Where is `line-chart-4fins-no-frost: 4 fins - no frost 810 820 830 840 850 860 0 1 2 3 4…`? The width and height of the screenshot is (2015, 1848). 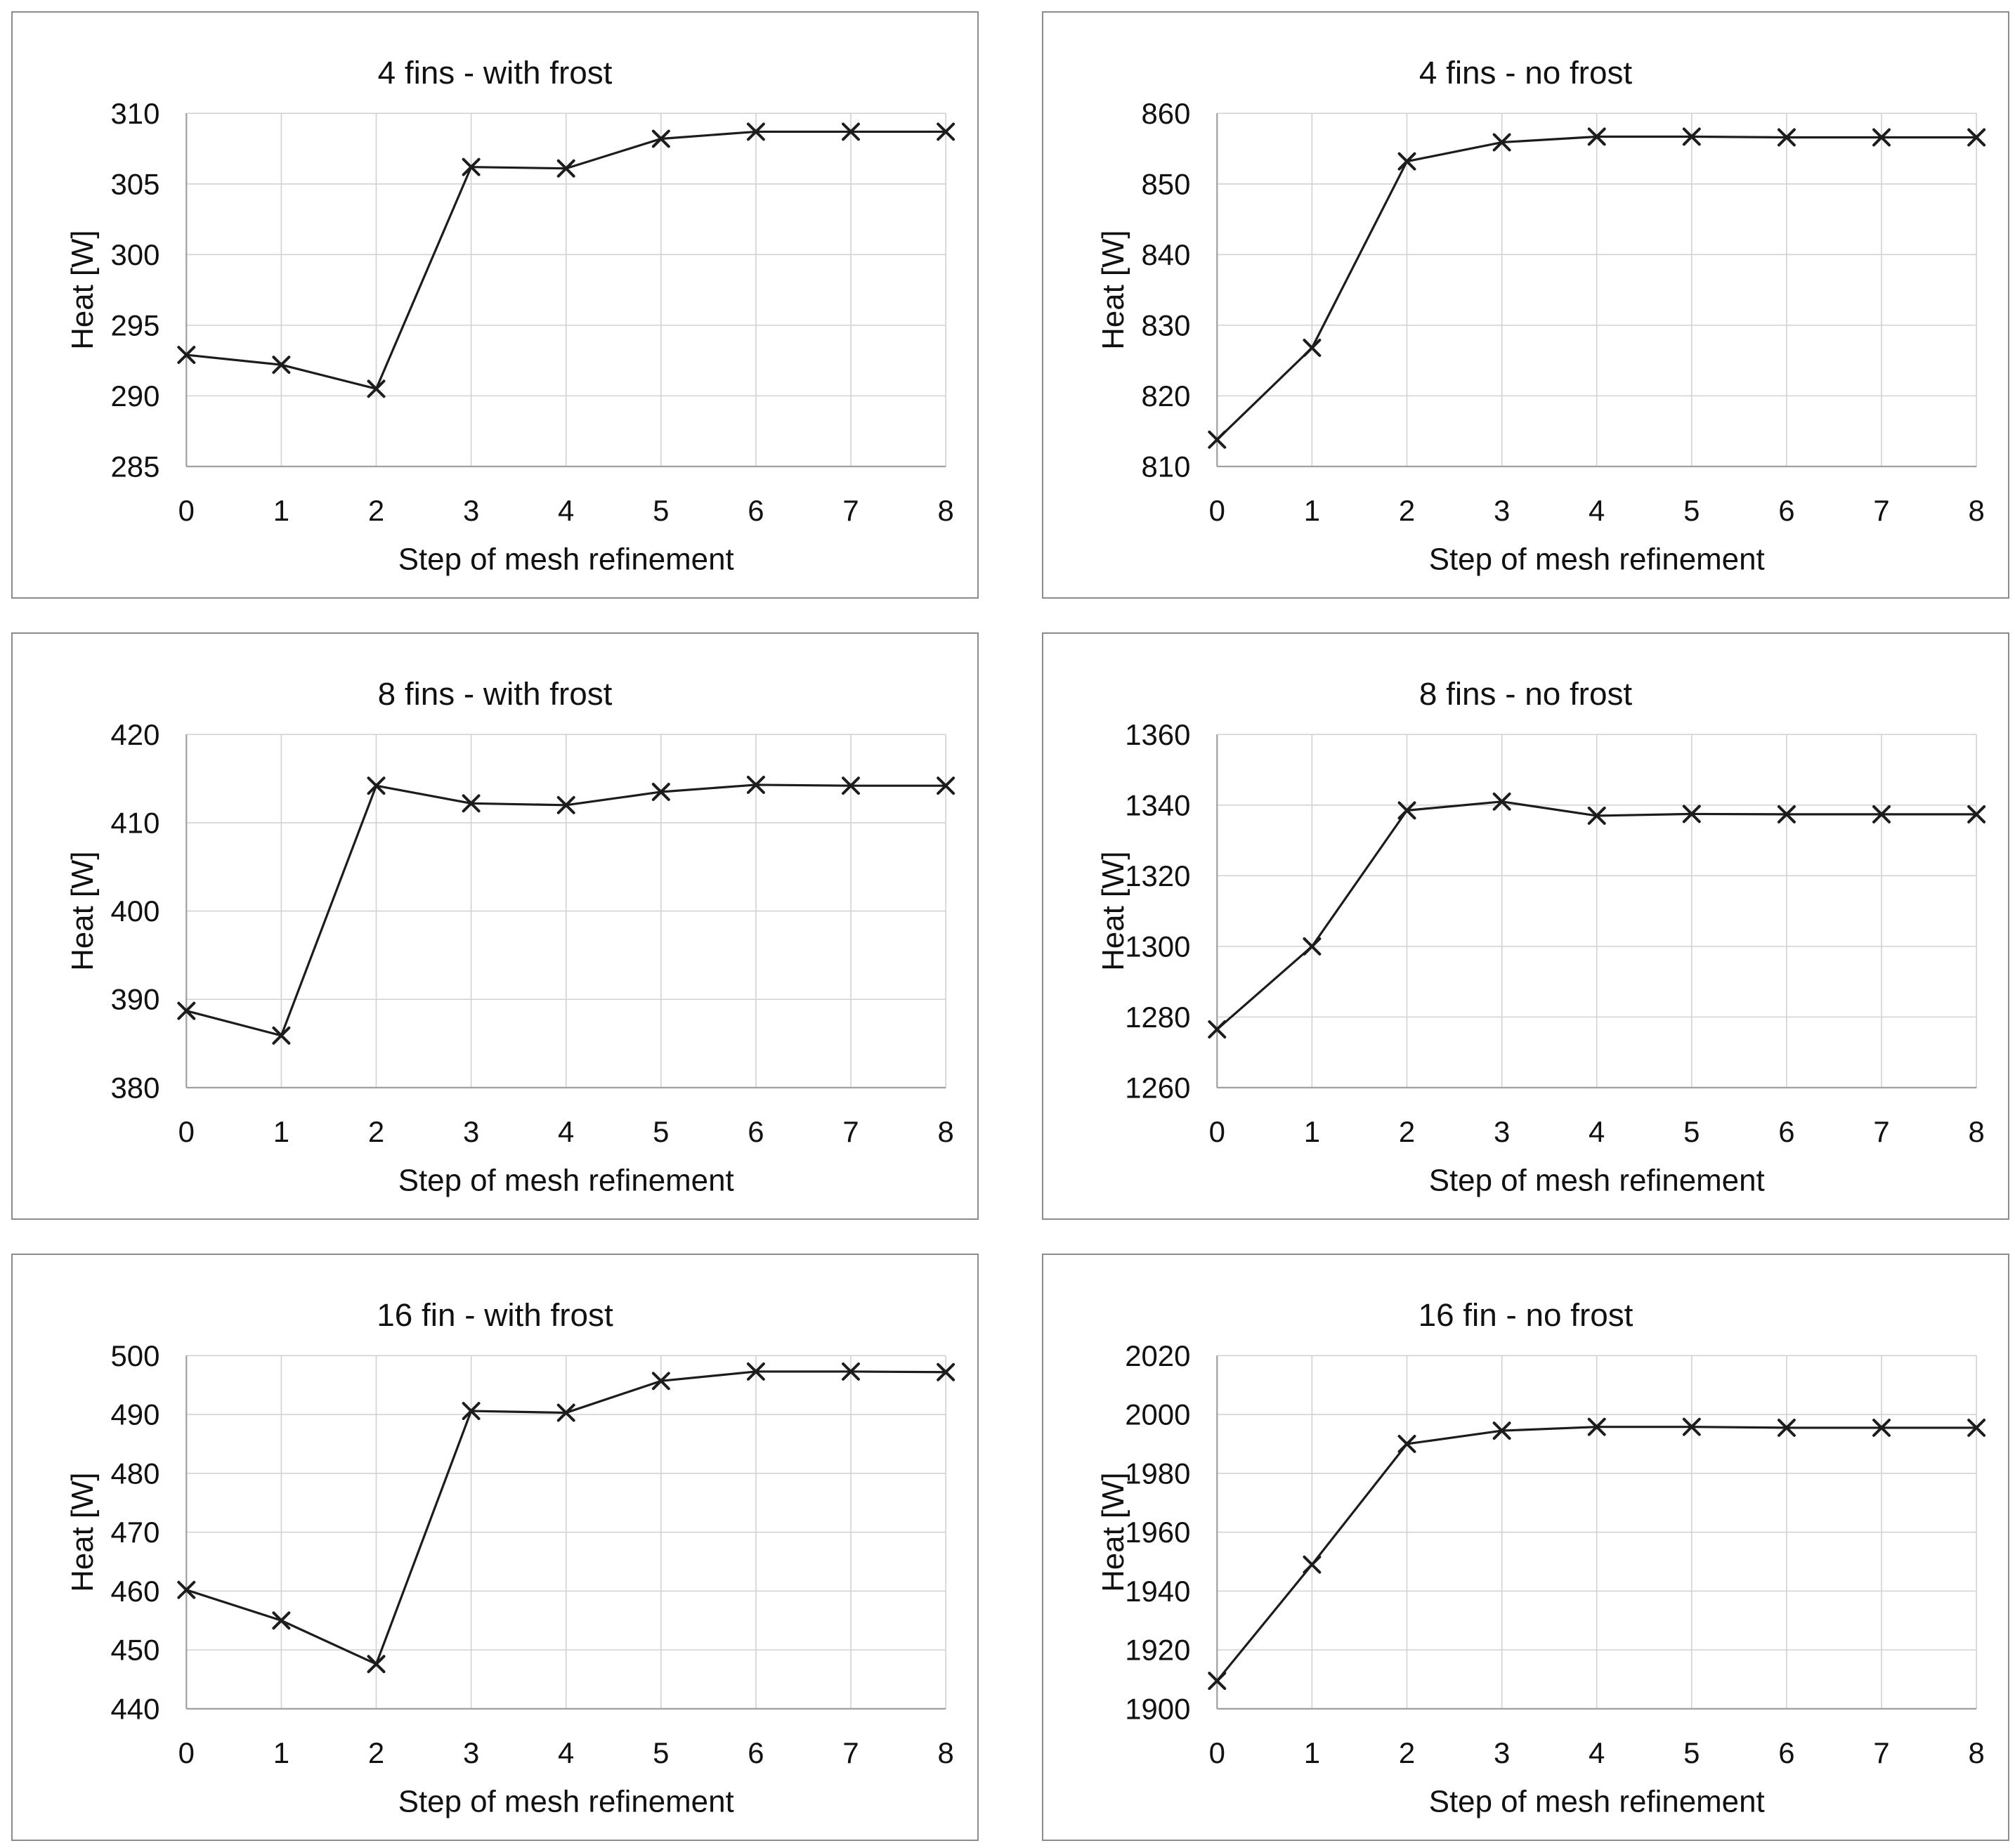 line-chart-4fins-no-frost: 4 fins - no frost 810 820 830 840 850 860 0 1 2 3 4… is located at coordinates (1541, 316).